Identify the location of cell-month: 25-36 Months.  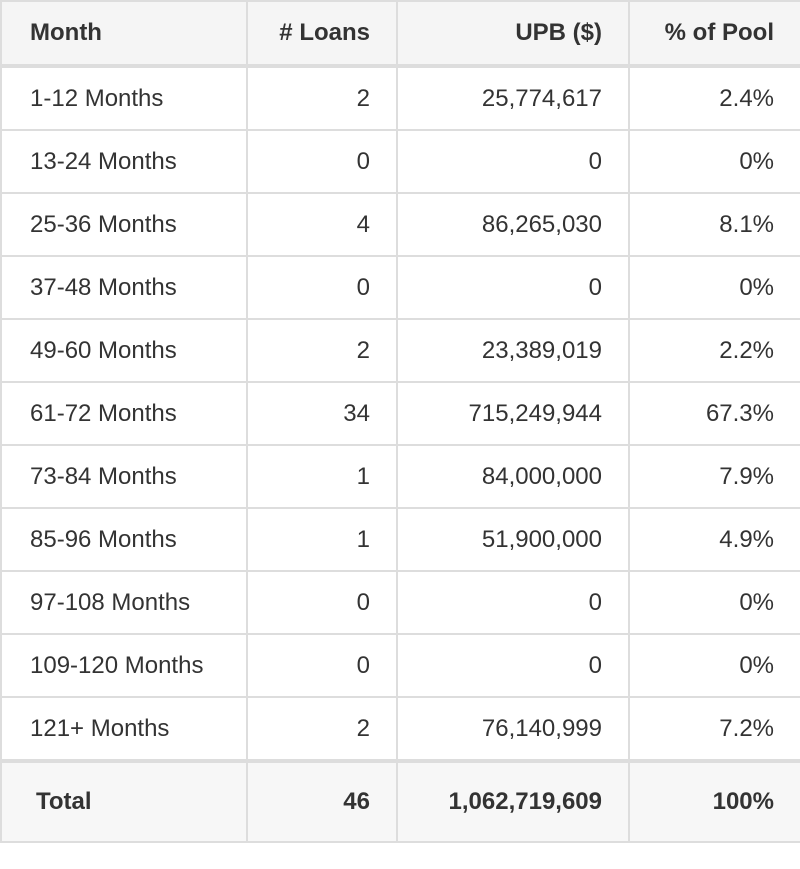
(124, 224).